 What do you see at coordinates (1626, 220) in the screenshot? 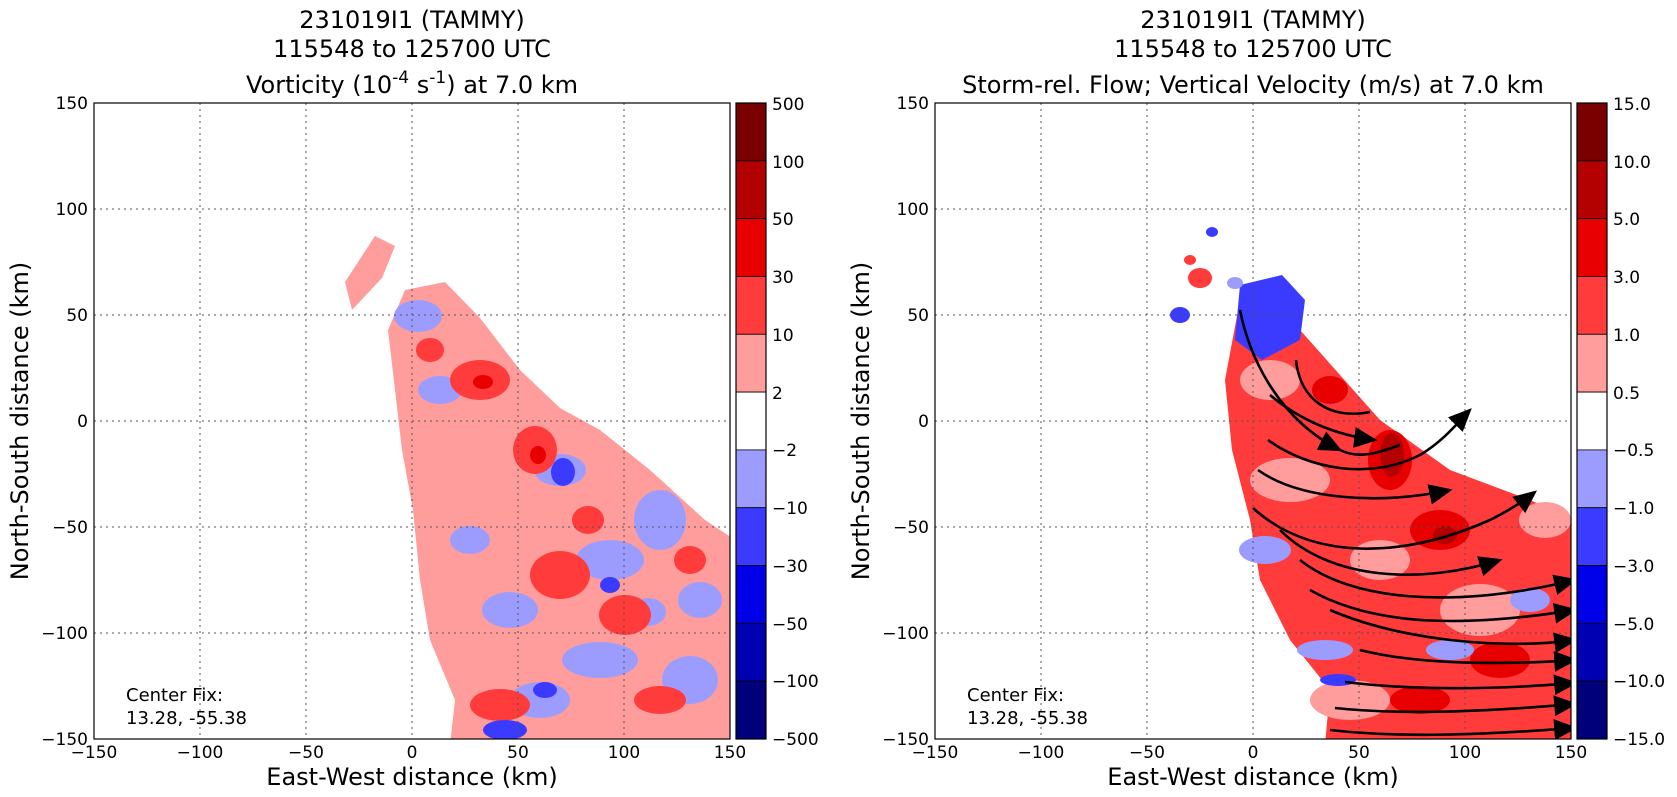
I see `right-colorbar-label: 5.0` at bounding box center [1626, 220].